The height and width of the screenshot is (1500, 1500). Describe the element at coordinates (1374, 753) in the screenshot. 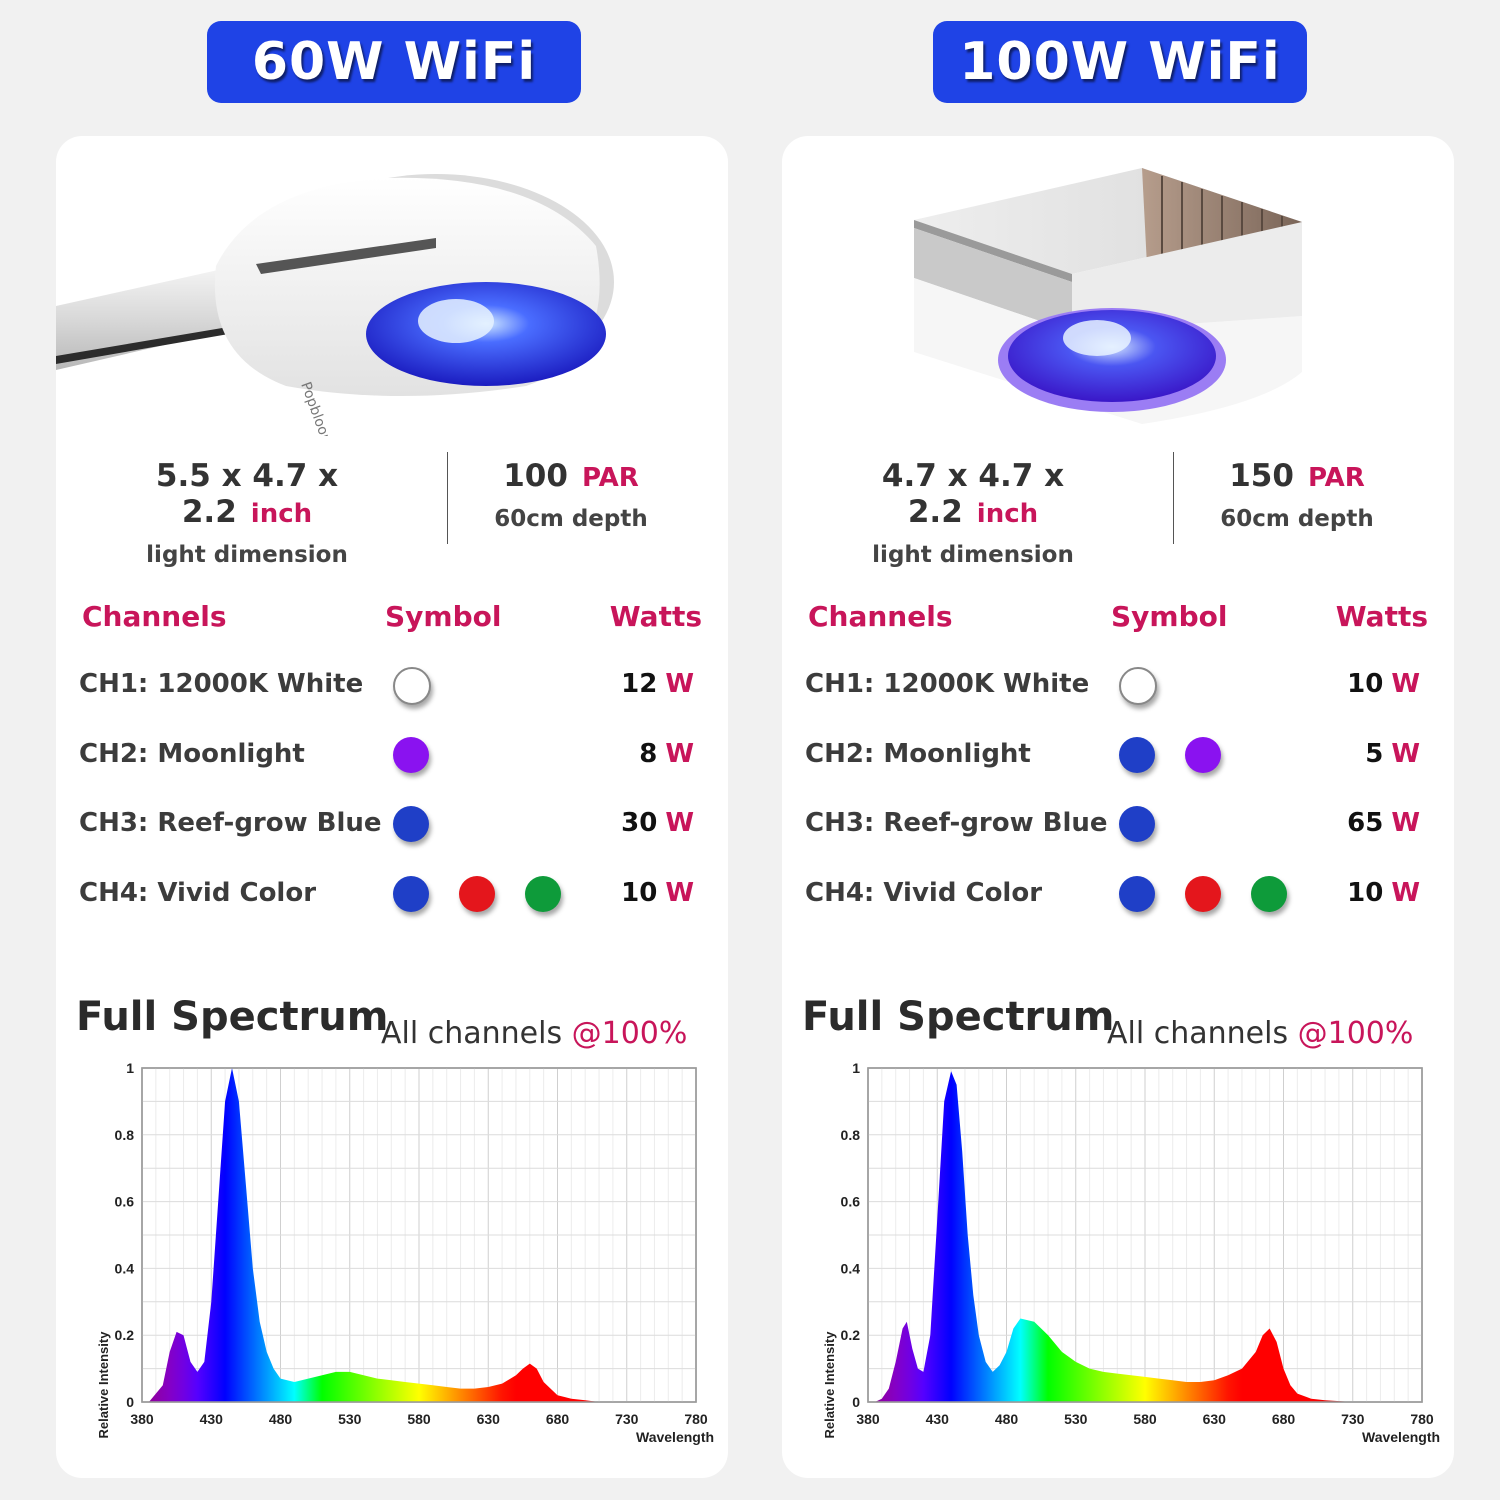

I see `watts-value: 5` at that location.